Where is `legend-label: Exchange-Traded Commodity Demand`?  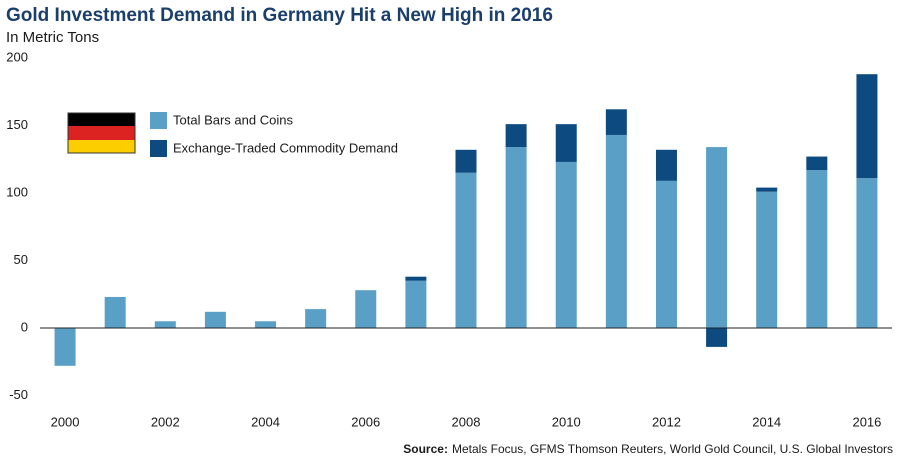 legend-label: Exchange-Traded Commodity Demand is located at coordinates (285, 147).